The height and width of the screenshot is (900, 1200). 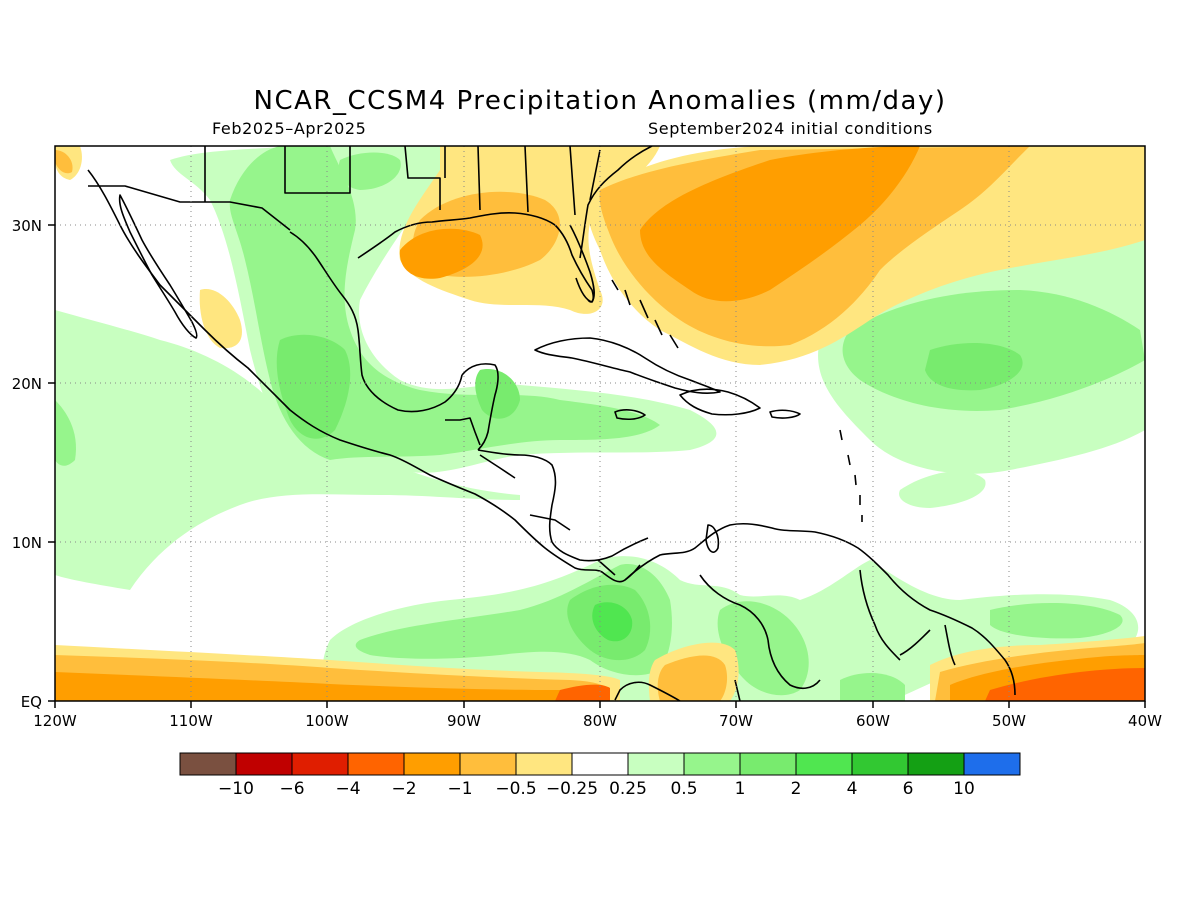 What do you see at coordinates (515, 789) in the screenshot?
I see `colorbar-label: −0.5` at bounding box center [515, 789].